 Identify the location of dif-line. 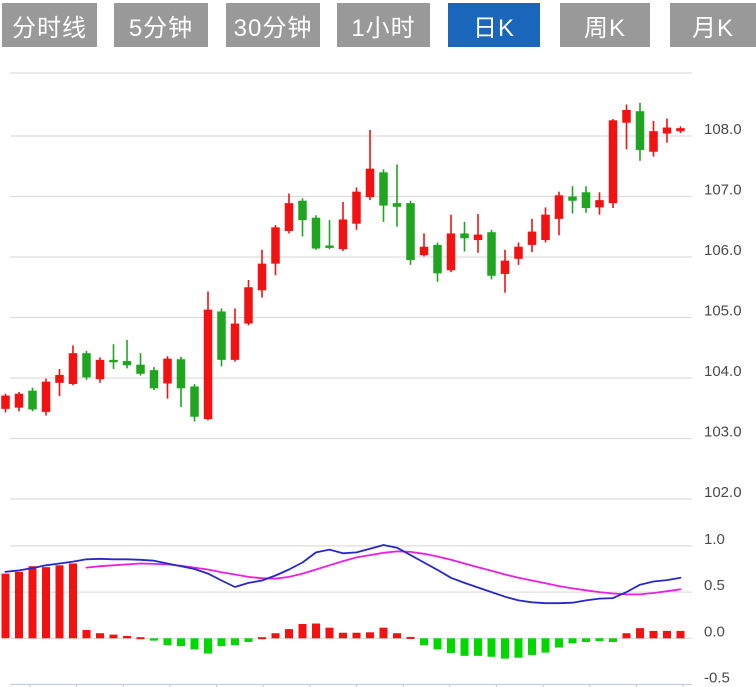
(343, 574).